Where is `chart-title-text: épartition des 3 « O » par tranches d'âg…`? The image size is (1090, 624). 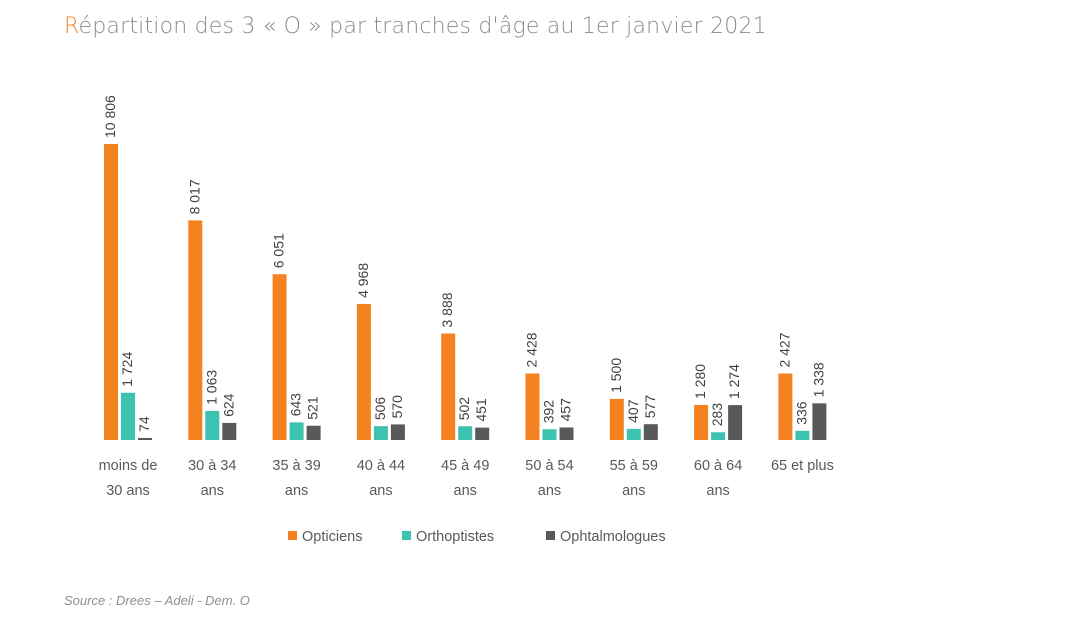 chart-title-text: épartition des 3 « O » par tranches d'âg… is located at coordinates (422, 26).